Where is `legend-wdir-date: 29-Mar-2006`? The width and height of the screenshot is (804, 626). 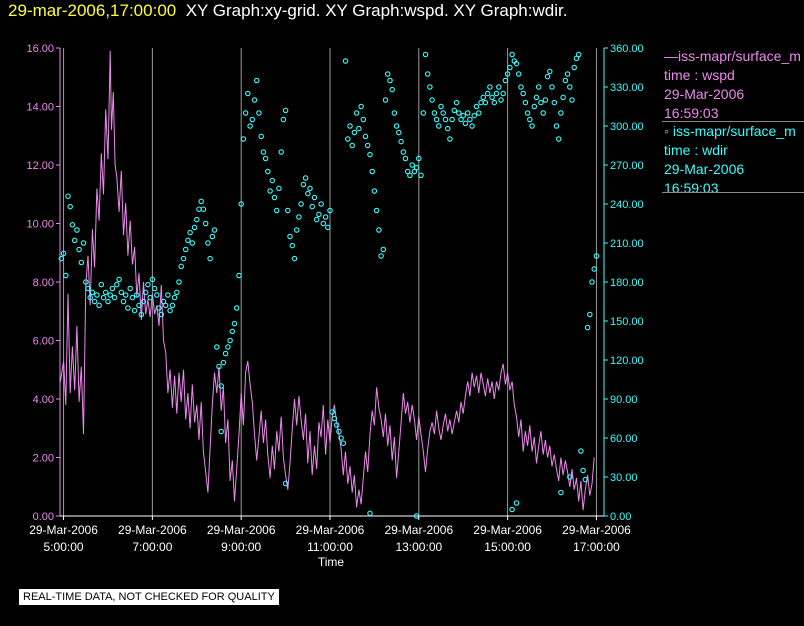
legend-wdir-date: 29-Mar-2006 is located at coordinates (704, 169).